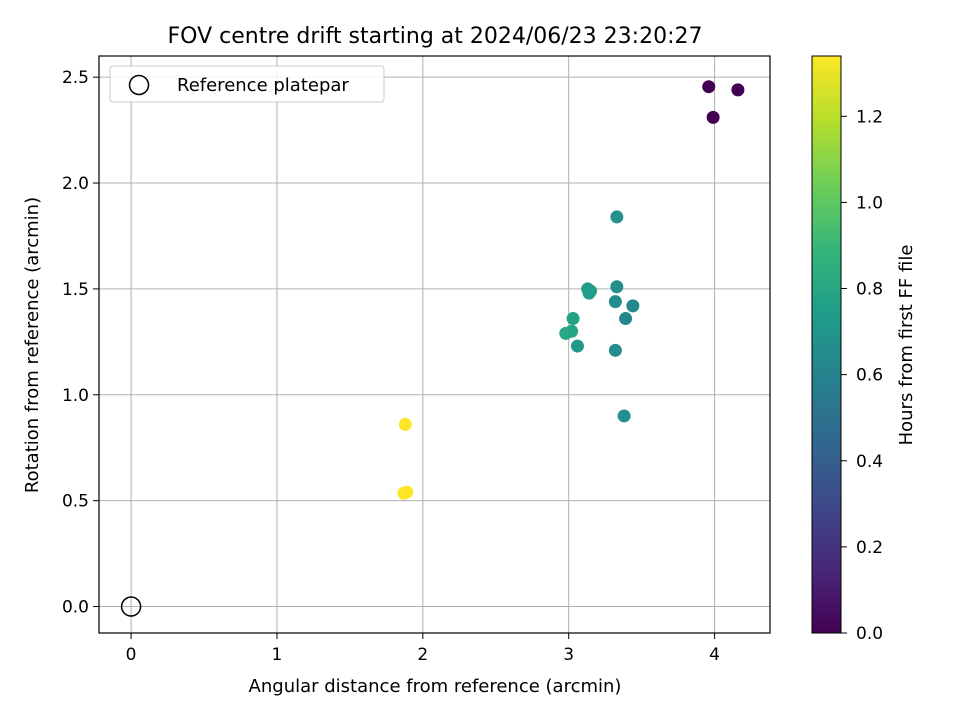  I want to click on x-axis: 0 1 2 3 4, so click(423, 649).